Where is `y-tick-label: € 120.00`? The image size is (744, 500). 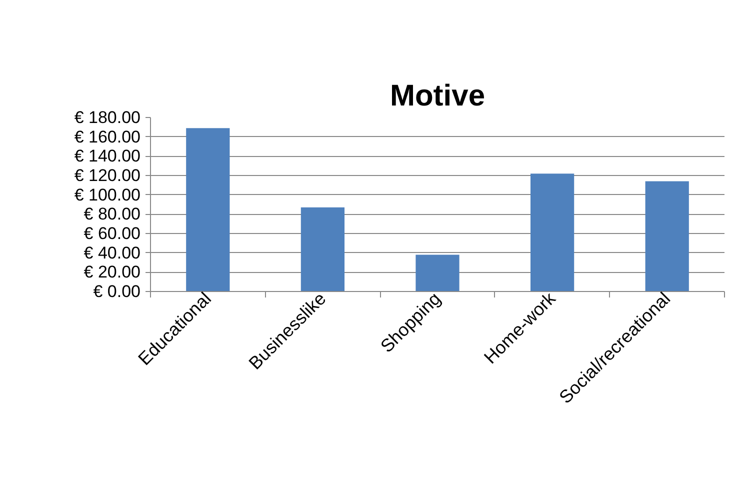 y-tick-label: € 120.00 is located at coordinates (107, 175).